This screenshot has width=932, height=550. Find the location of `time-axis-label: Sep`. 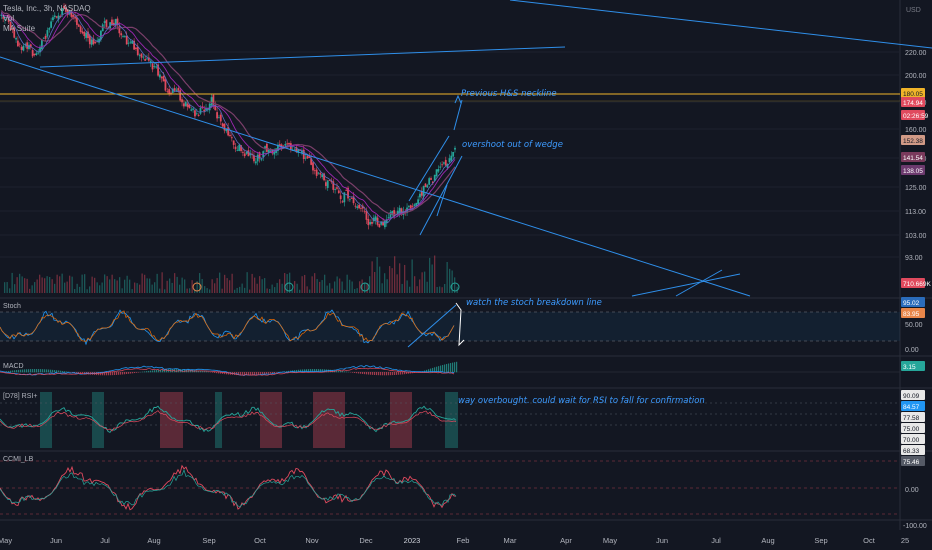

time-axis-label: Sep is located at coordinates (820, 540).